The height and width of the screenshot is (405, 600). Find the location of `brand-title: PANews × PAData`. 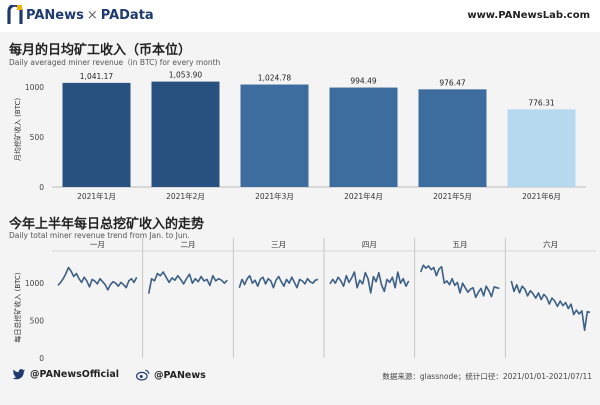

brand-title: PANews × PAData is located at coordinates (90, 15).